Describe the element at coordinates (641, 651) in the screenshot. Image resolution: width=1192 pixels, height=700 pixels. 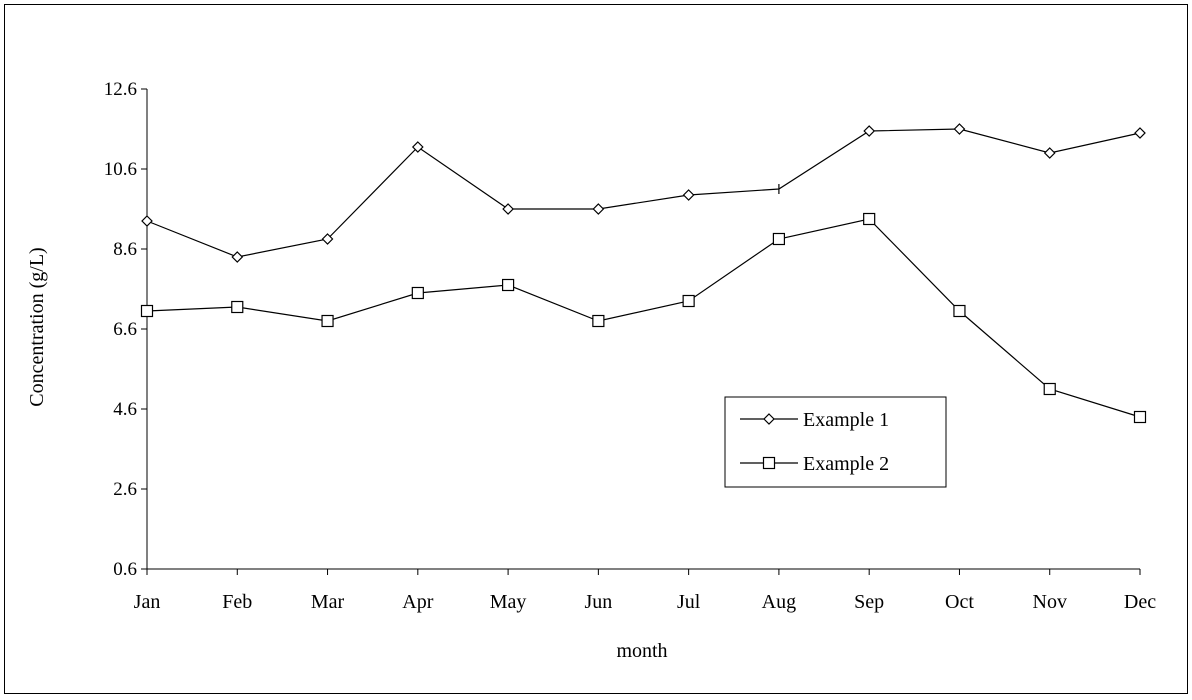
I see `x-axis-title: month` at that location.